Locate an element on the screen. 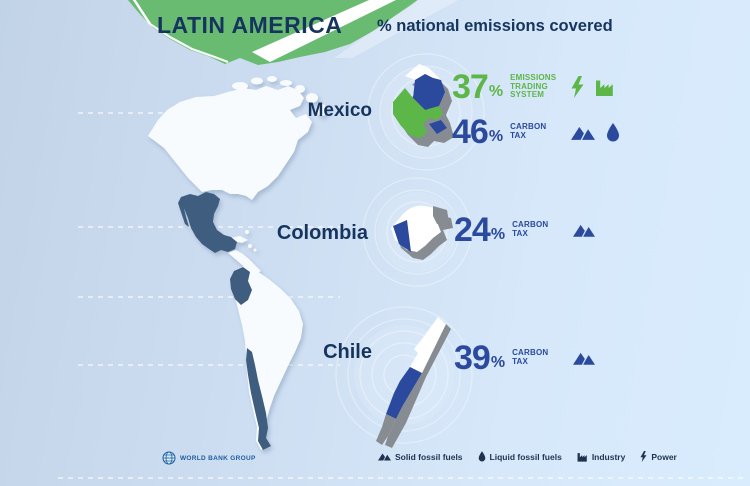  country-label-mexico: Mexico is located at coordinates (339, 110).